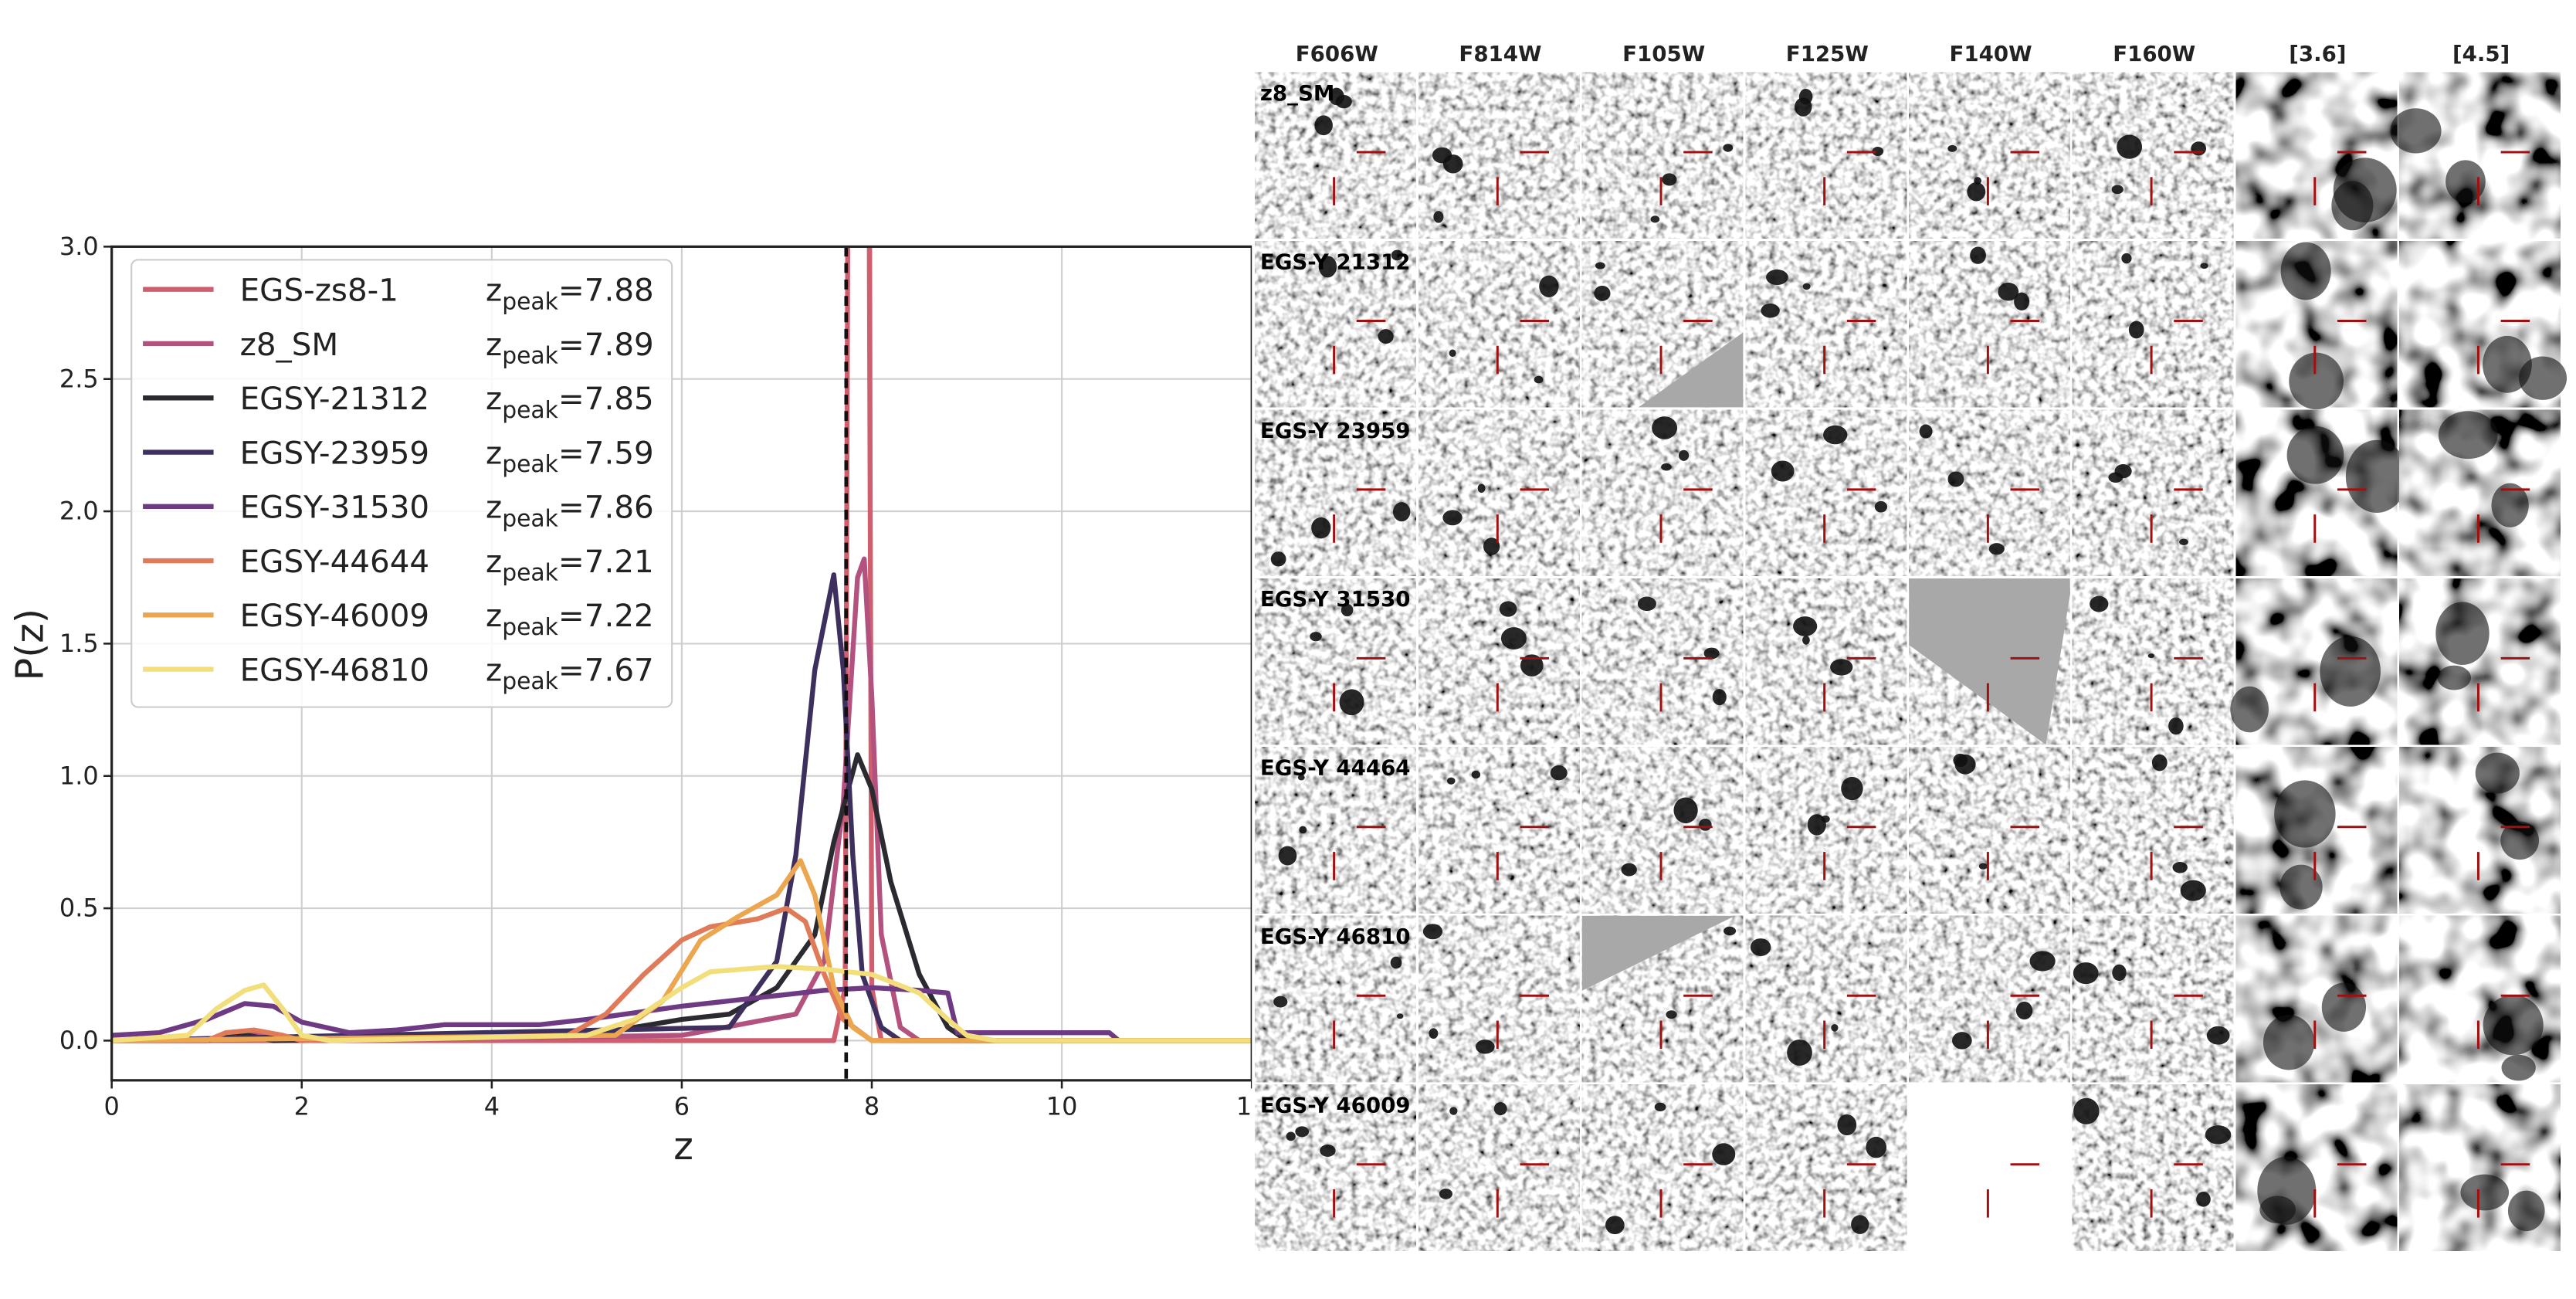 The width and height of the screenshot is (2576, 1299). Describe the element at coordinates (570, 348) in the screenshot. I see `legend-zpeak: zpeak=7.89` at that location.